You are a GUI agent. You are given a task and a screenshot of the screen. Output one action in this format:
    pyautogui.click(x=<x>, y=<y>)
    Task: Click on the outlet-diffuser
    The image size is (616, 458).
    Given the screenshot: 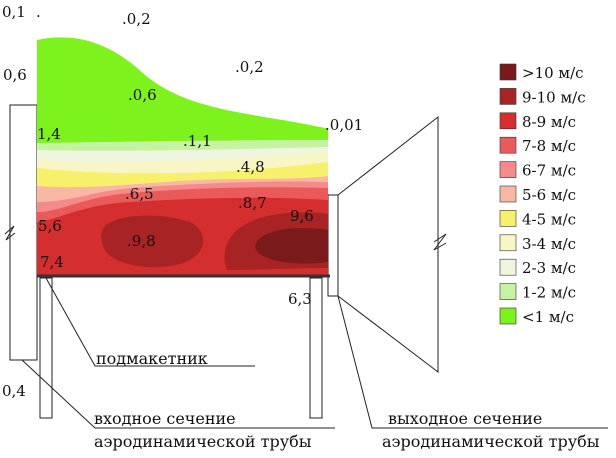 What is the action you would take?
    pyautogui.click(x=388, y=244)
    